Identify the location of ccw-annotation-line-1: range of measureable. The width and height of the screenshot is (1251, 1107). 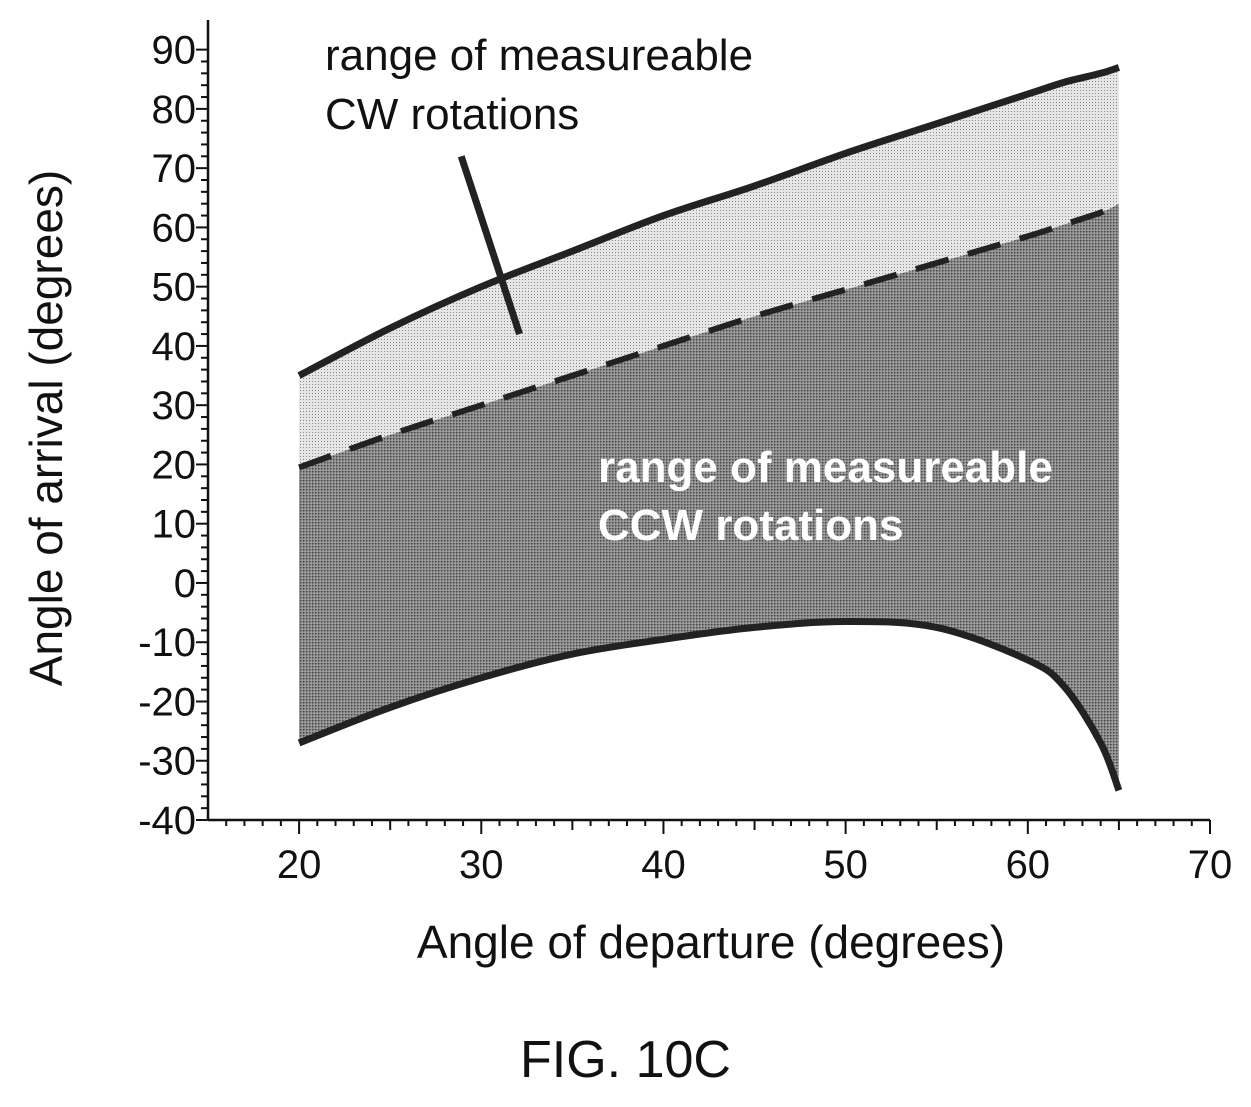
(825, 467).